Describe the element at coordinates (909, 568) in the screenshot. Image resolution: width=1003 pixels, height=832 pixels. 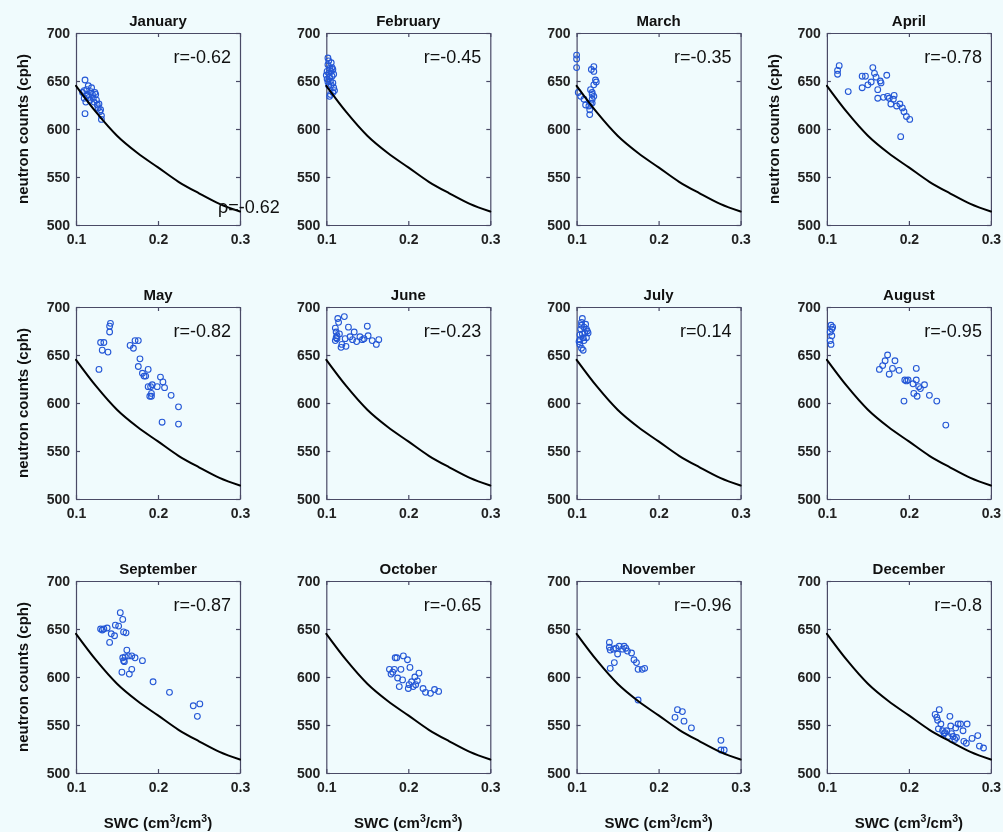
I see `chart-title: December` at that location.